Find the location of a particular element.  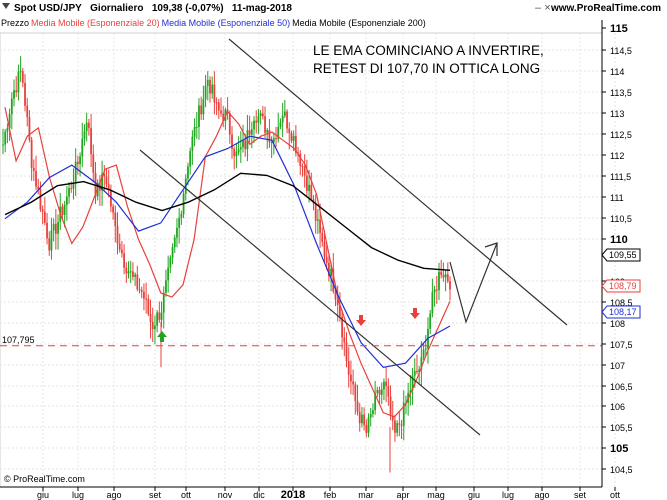

annotation-line-1: LE EMA COMINCIANO A INVERTIRE, is located at coordinates (428, 50).